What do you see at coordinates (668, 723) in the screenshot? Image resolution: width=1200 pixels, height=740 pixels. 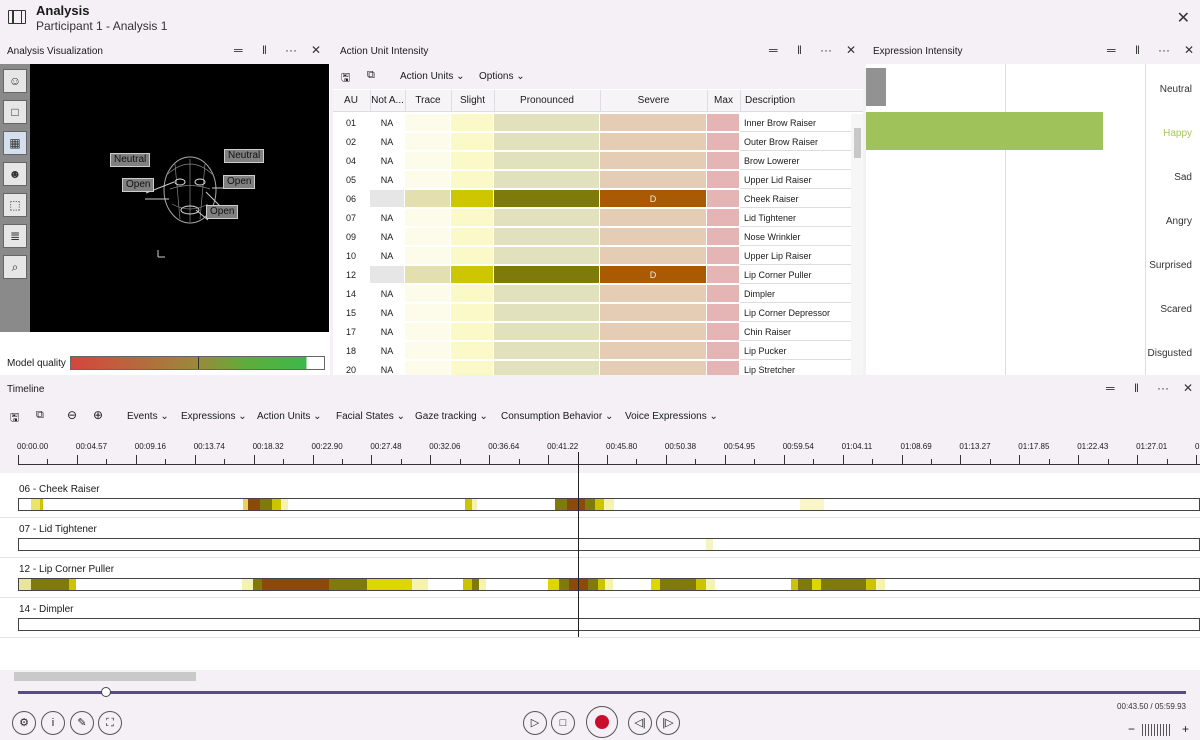 I see `next-frame-icon: |▷` at bounding box center [668, 723].